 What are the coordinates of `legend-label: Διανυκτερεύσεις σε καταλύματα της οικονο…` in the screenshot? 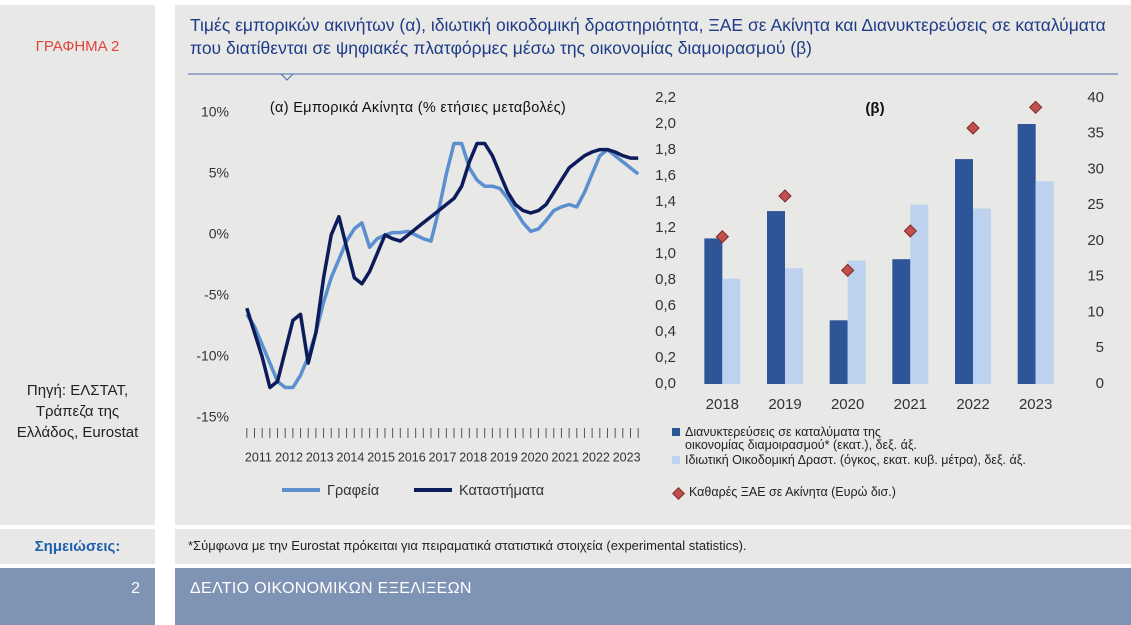 It's located at (801, 438).